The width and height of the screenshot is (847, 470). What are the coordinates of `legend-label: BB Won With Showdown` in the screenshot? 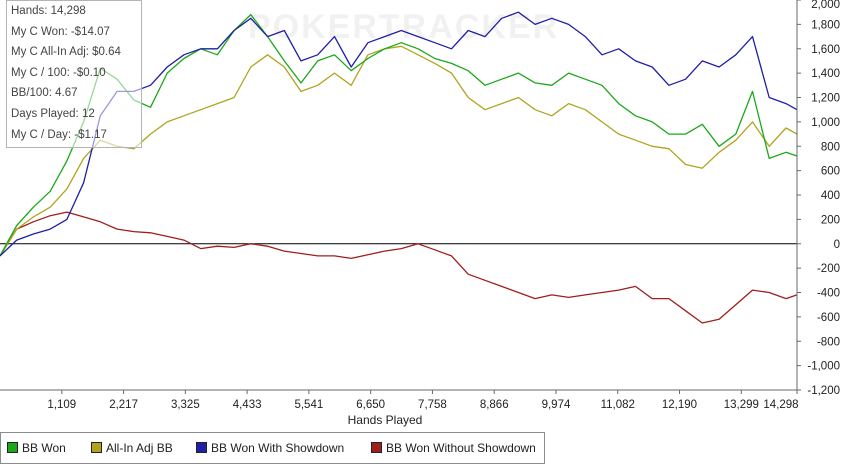 It's located at (278, 448).